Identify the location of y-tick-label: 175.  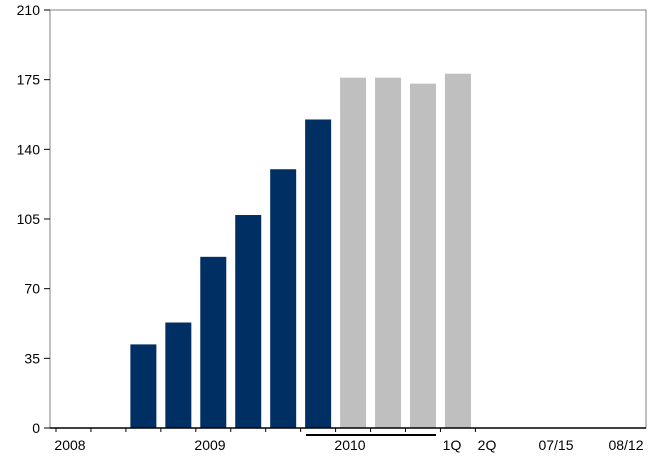
(29, 80).